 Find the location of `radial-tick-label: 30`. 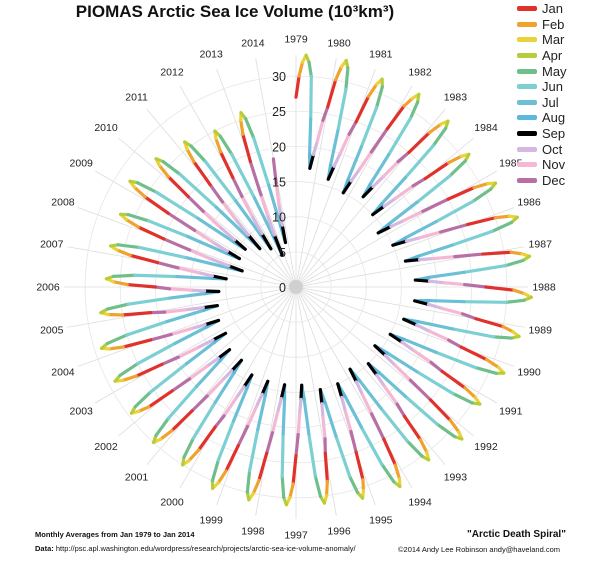

radial-tick-label: 30 is located at coordinates (279, 77).